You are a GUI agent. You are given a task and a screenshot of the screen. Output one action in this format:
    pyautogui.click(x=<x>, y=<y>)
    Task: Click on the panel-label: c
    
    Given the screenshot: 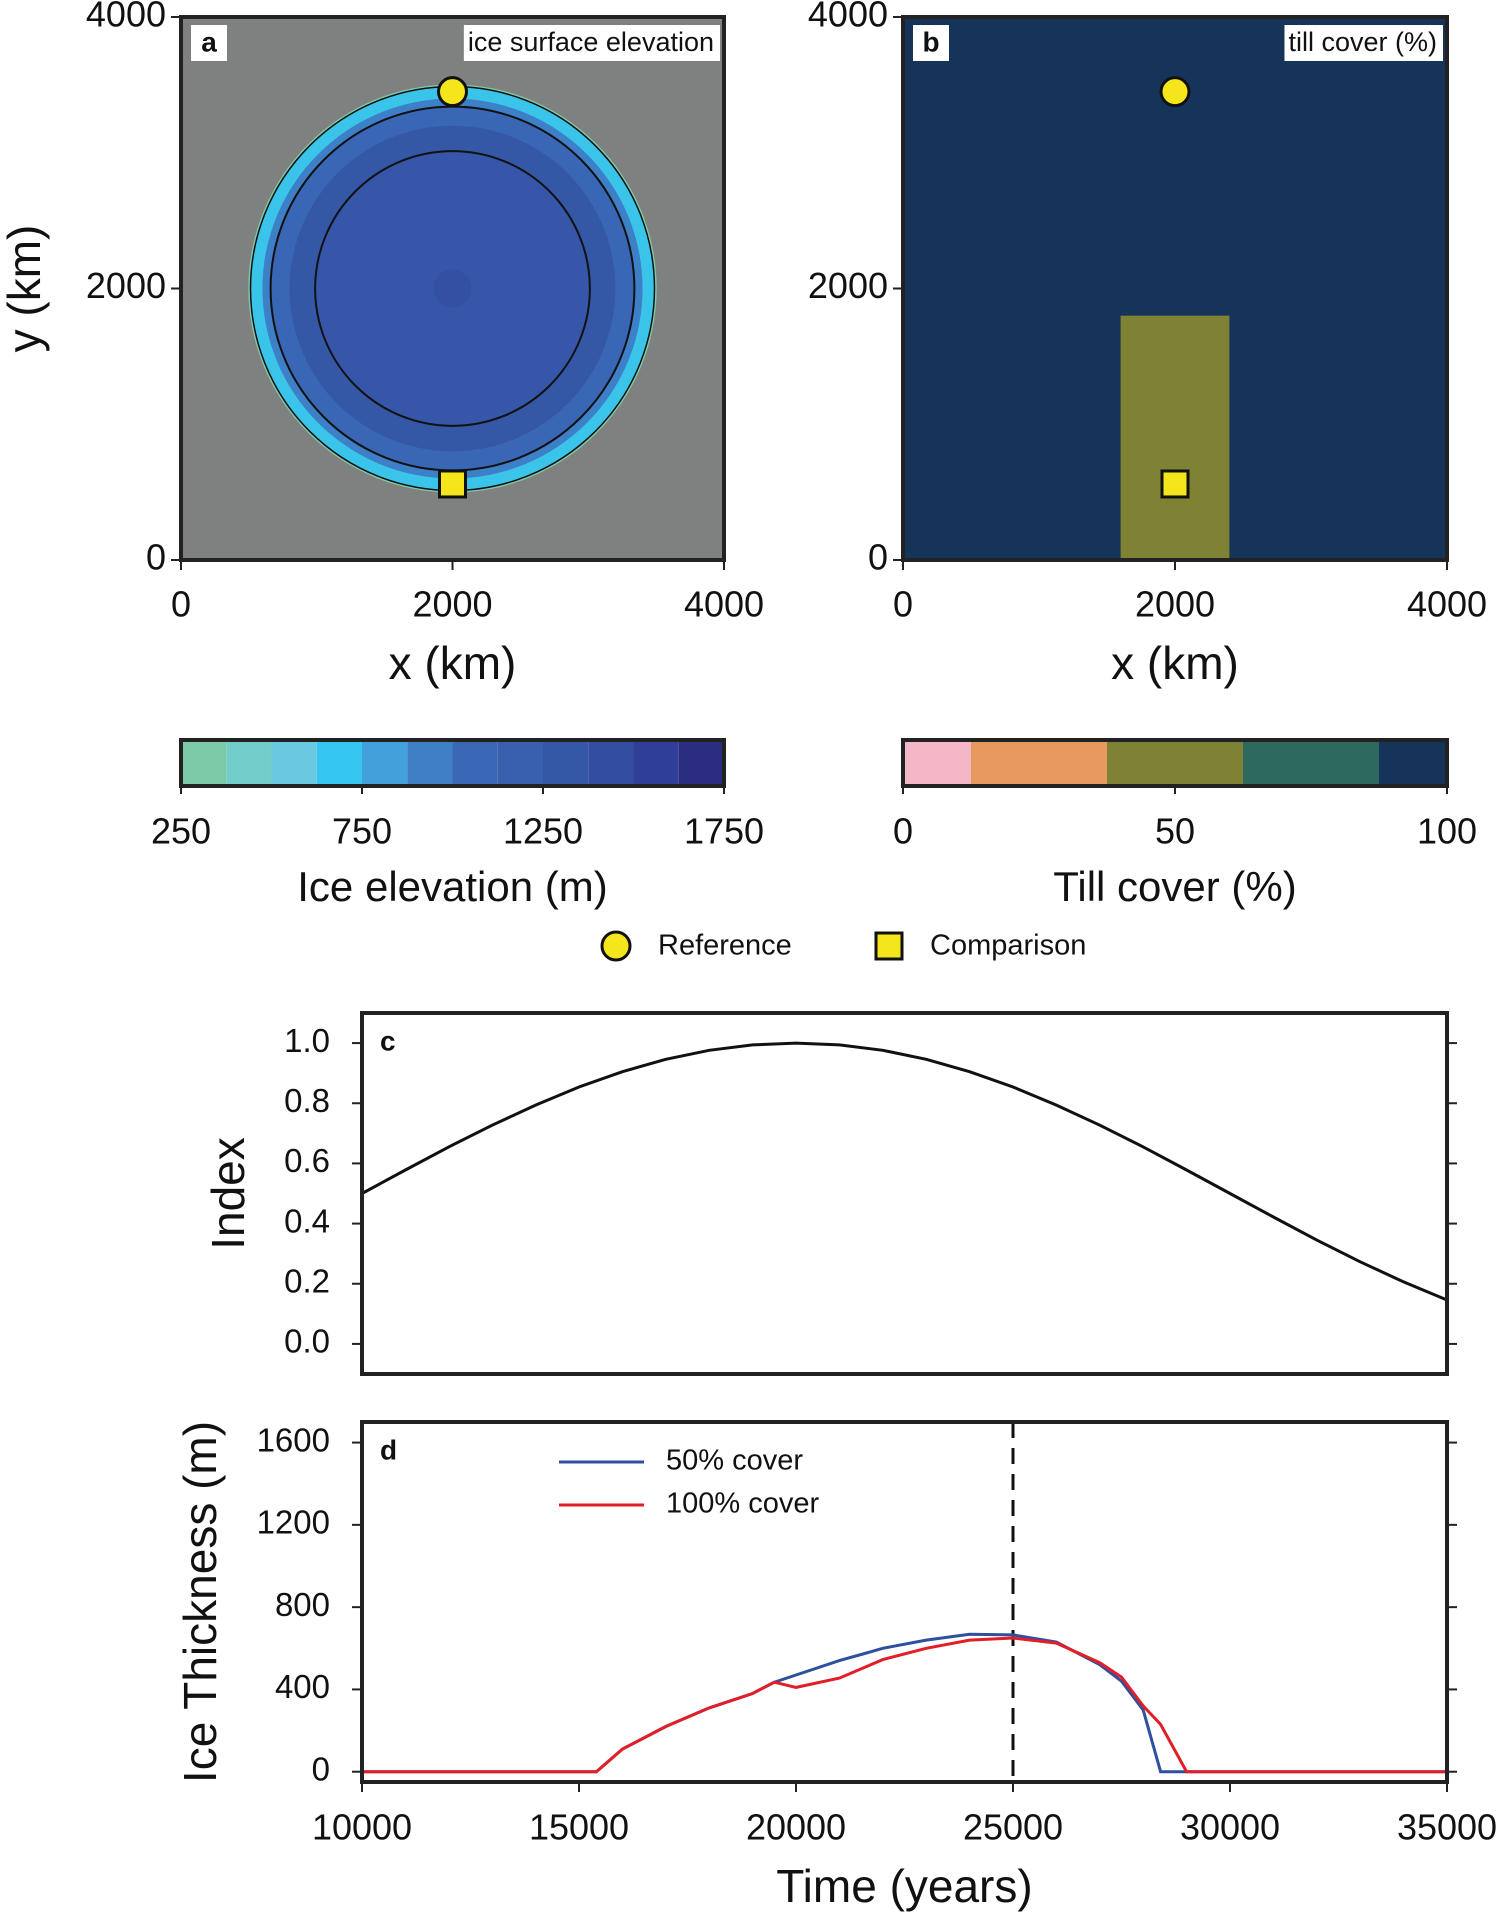 What is the action you would take?
    pyautogui.click(x=388, y=1040)
    